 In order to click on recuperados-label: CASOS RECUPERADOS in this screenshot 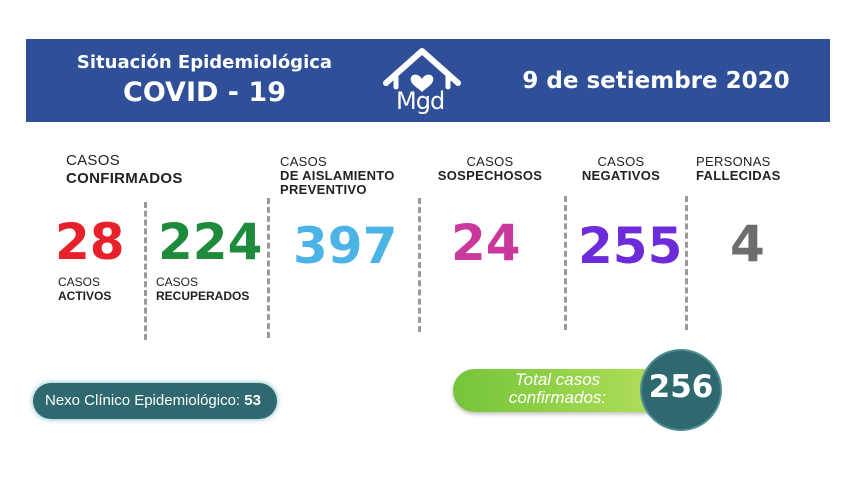, I will do `click(202, 289)`.